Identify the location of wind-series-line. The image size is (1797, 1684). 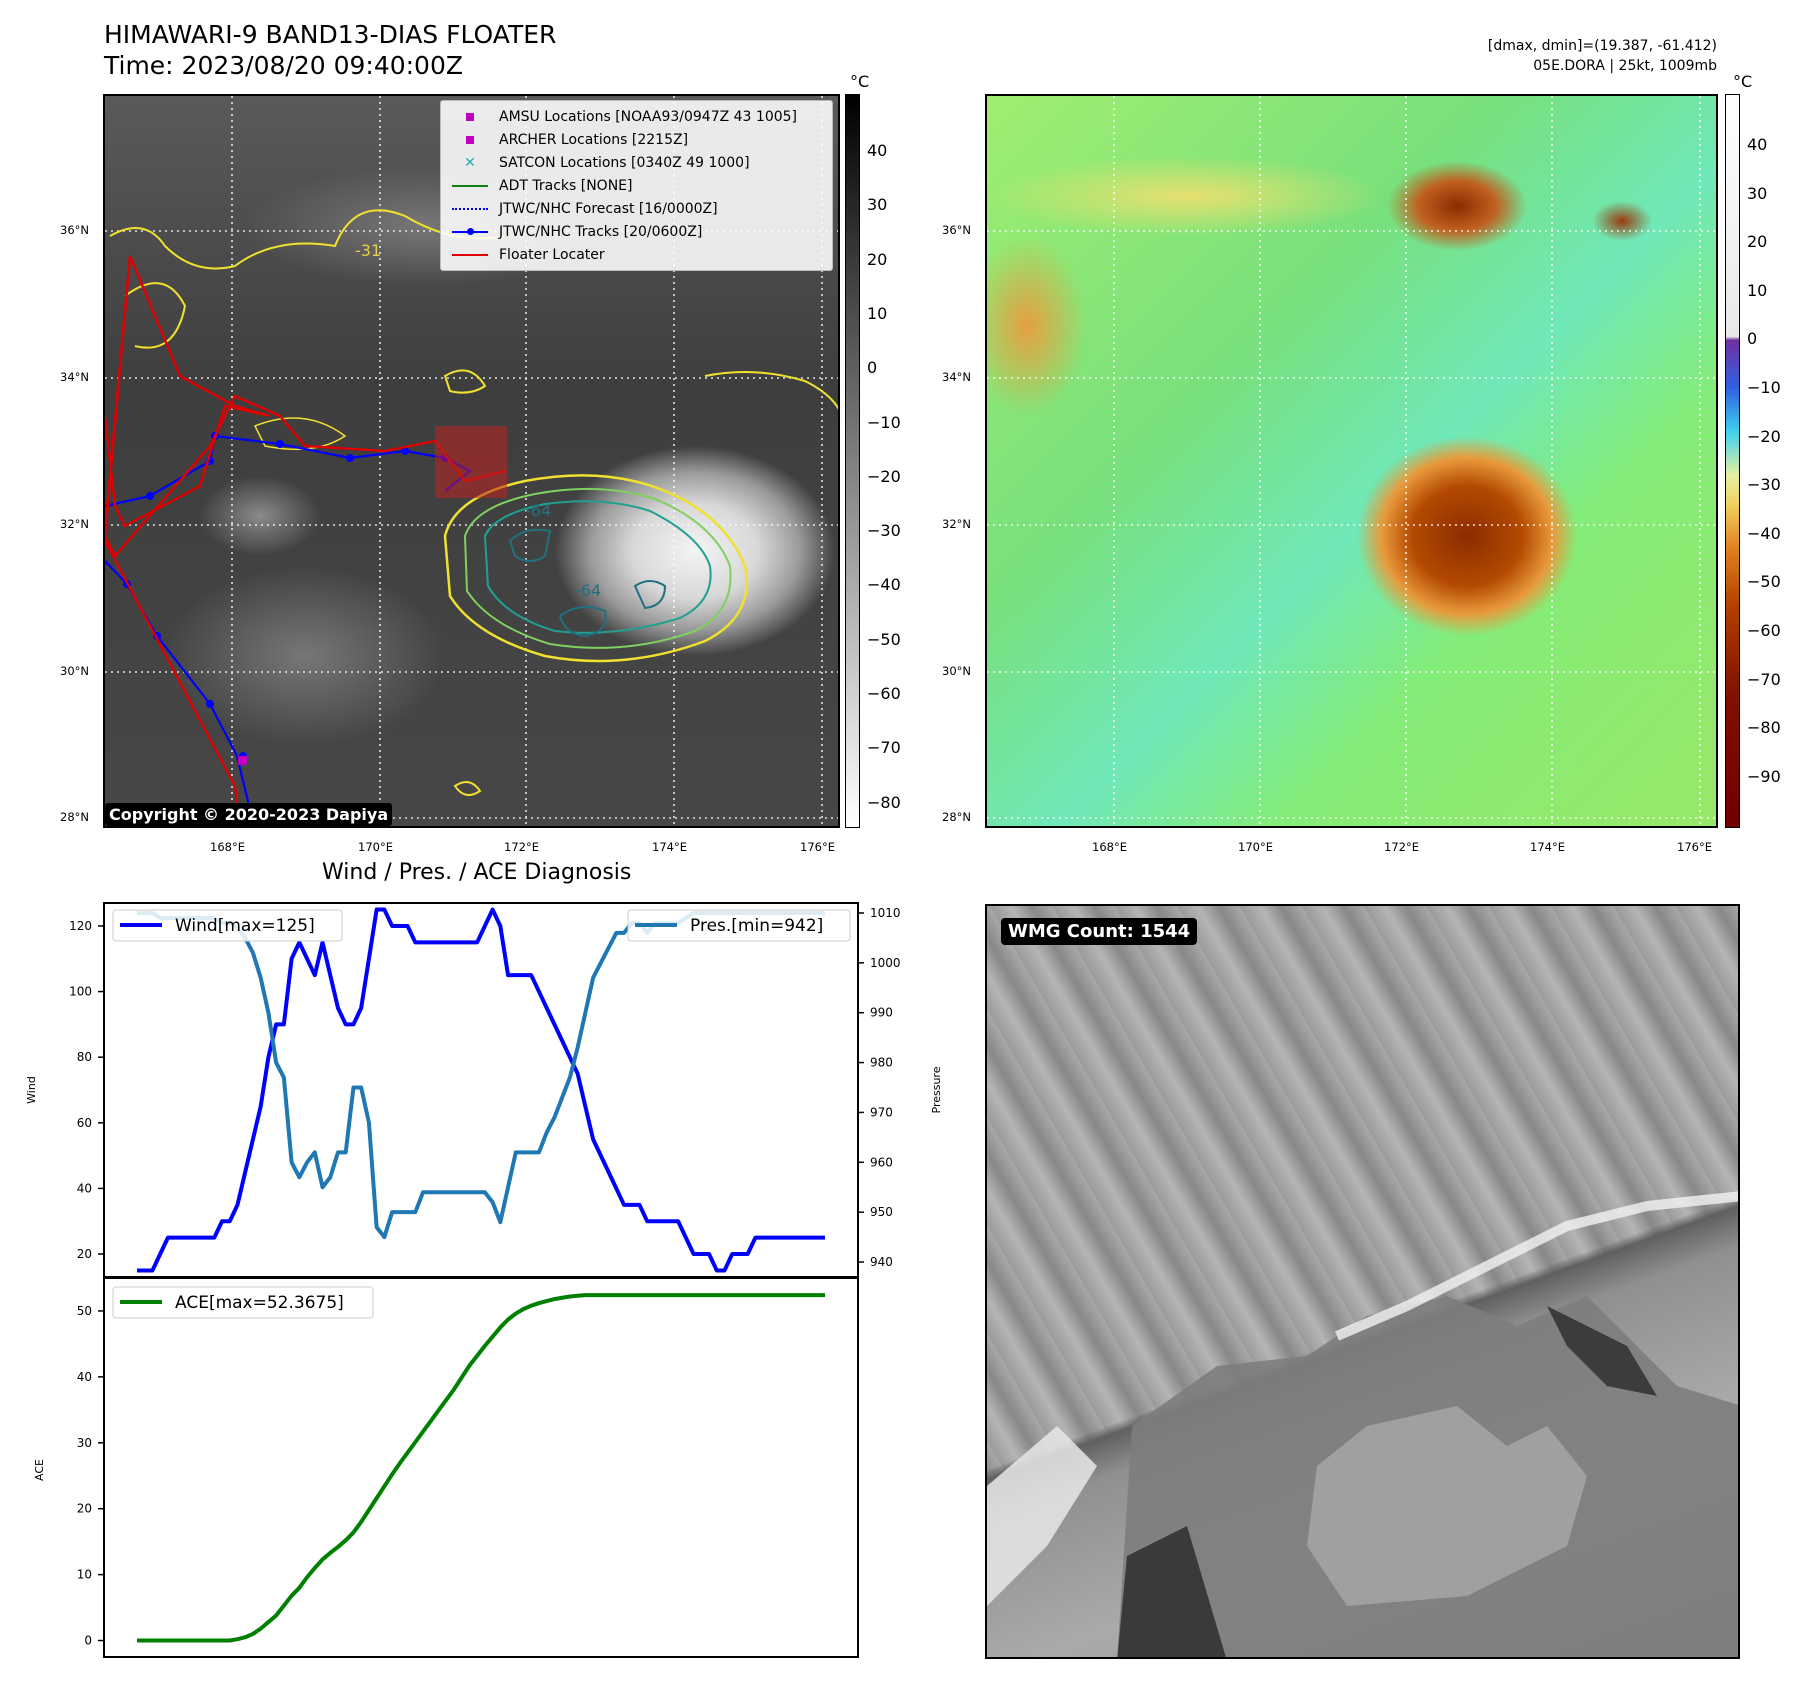
(481, 1090).